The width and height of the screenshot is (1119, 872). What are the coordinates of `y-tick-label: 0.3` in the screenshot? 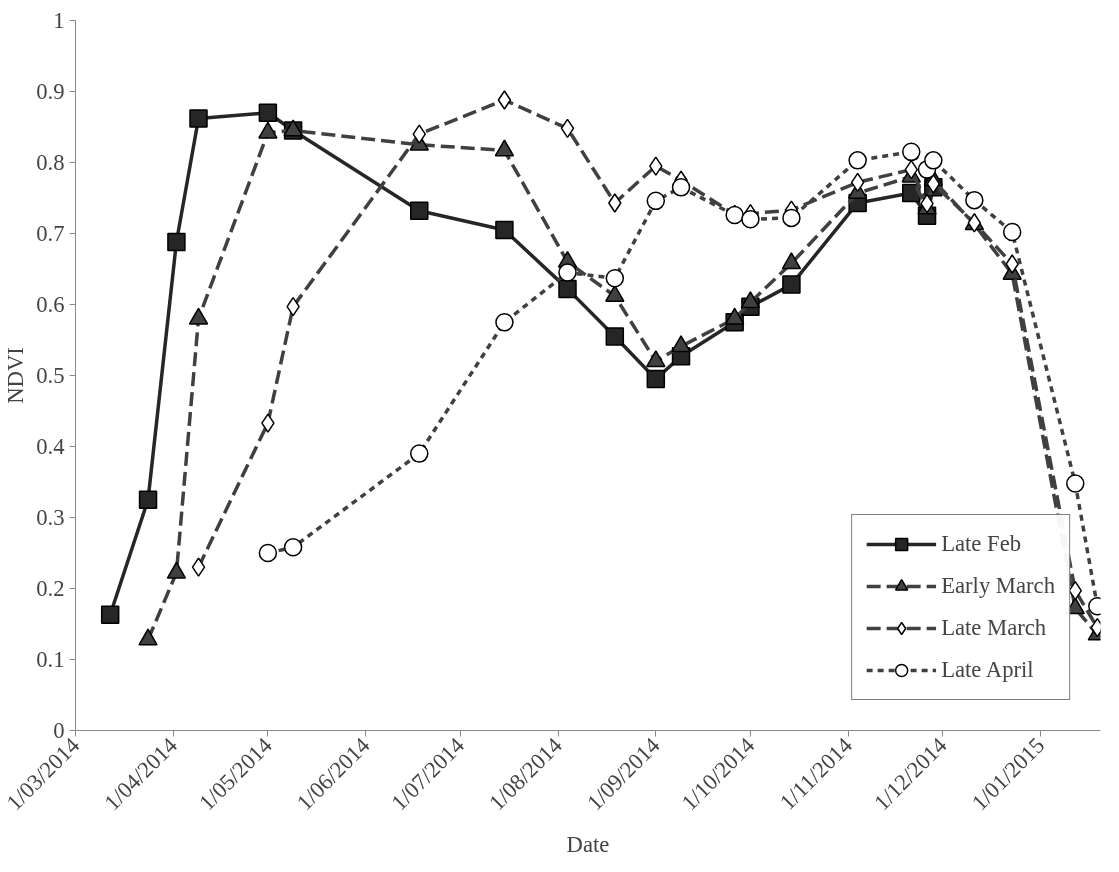 It's located at (50, 517).